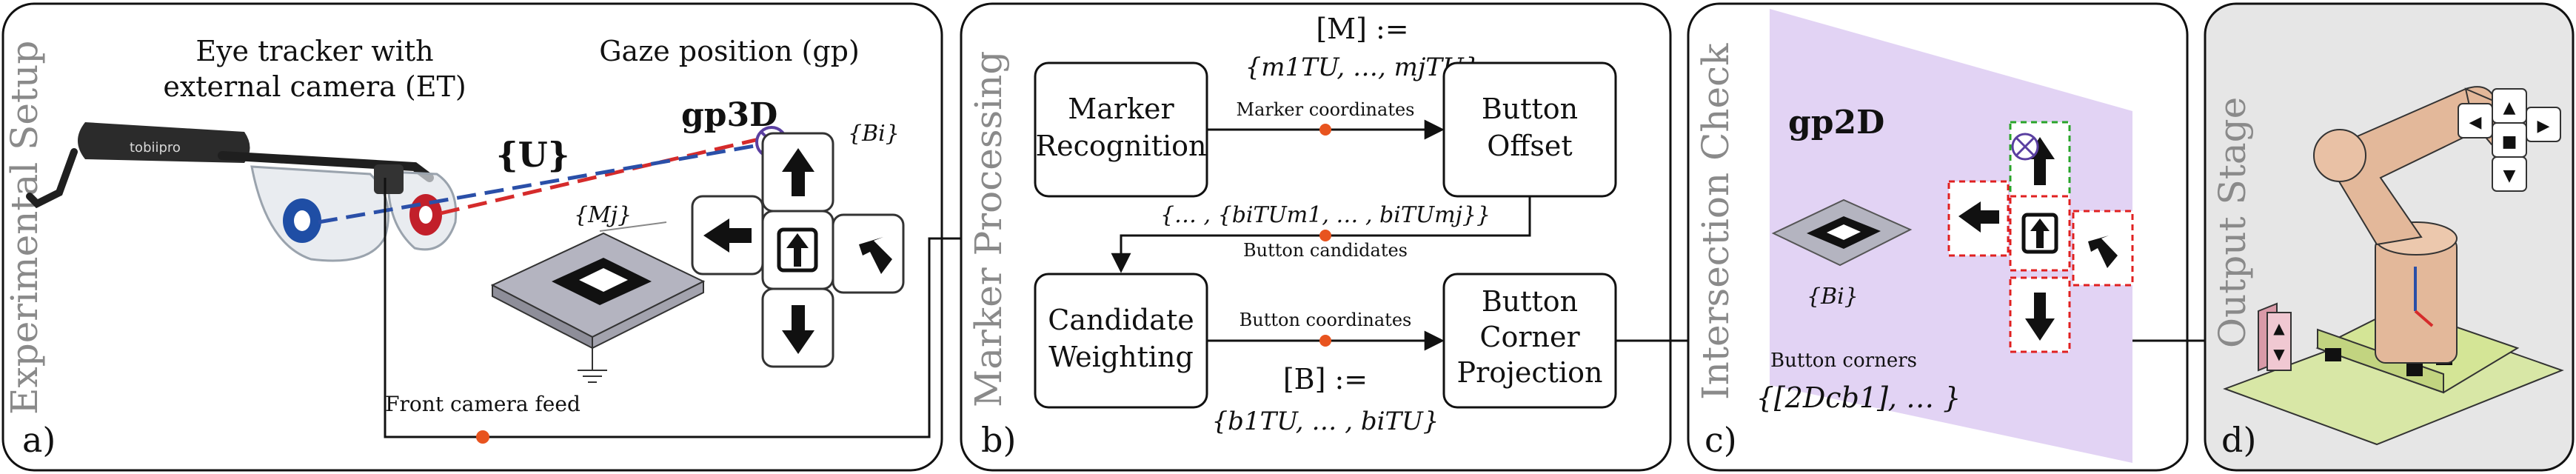  Describe the element at coordinates (2389, 237) in the screenshot. I see `panel-d-output-stage: Output Stage d) ▲ ▼` at that location.